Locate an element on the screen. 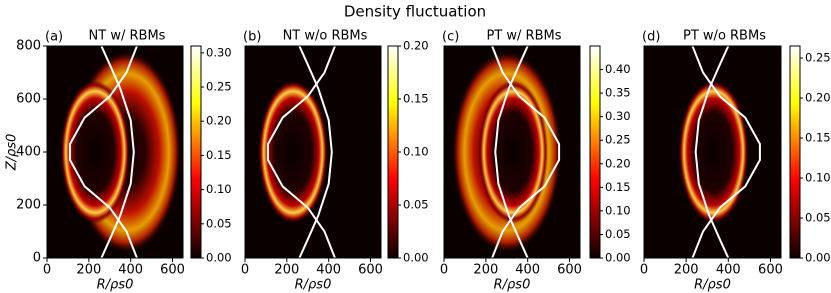 The image size is (831, 293). panel-label: (b) is located at coordinates (252, 37).